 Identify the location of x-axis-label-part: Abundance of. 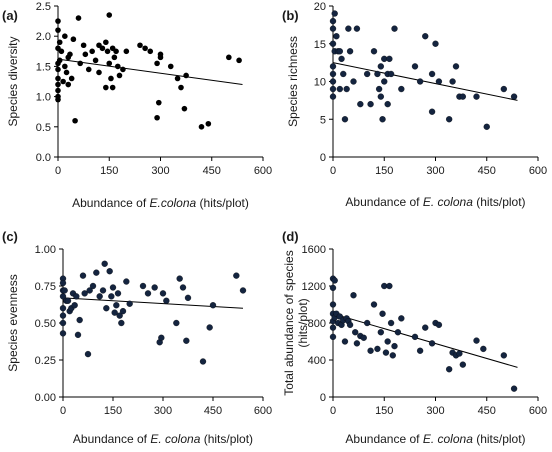
(383, 202).